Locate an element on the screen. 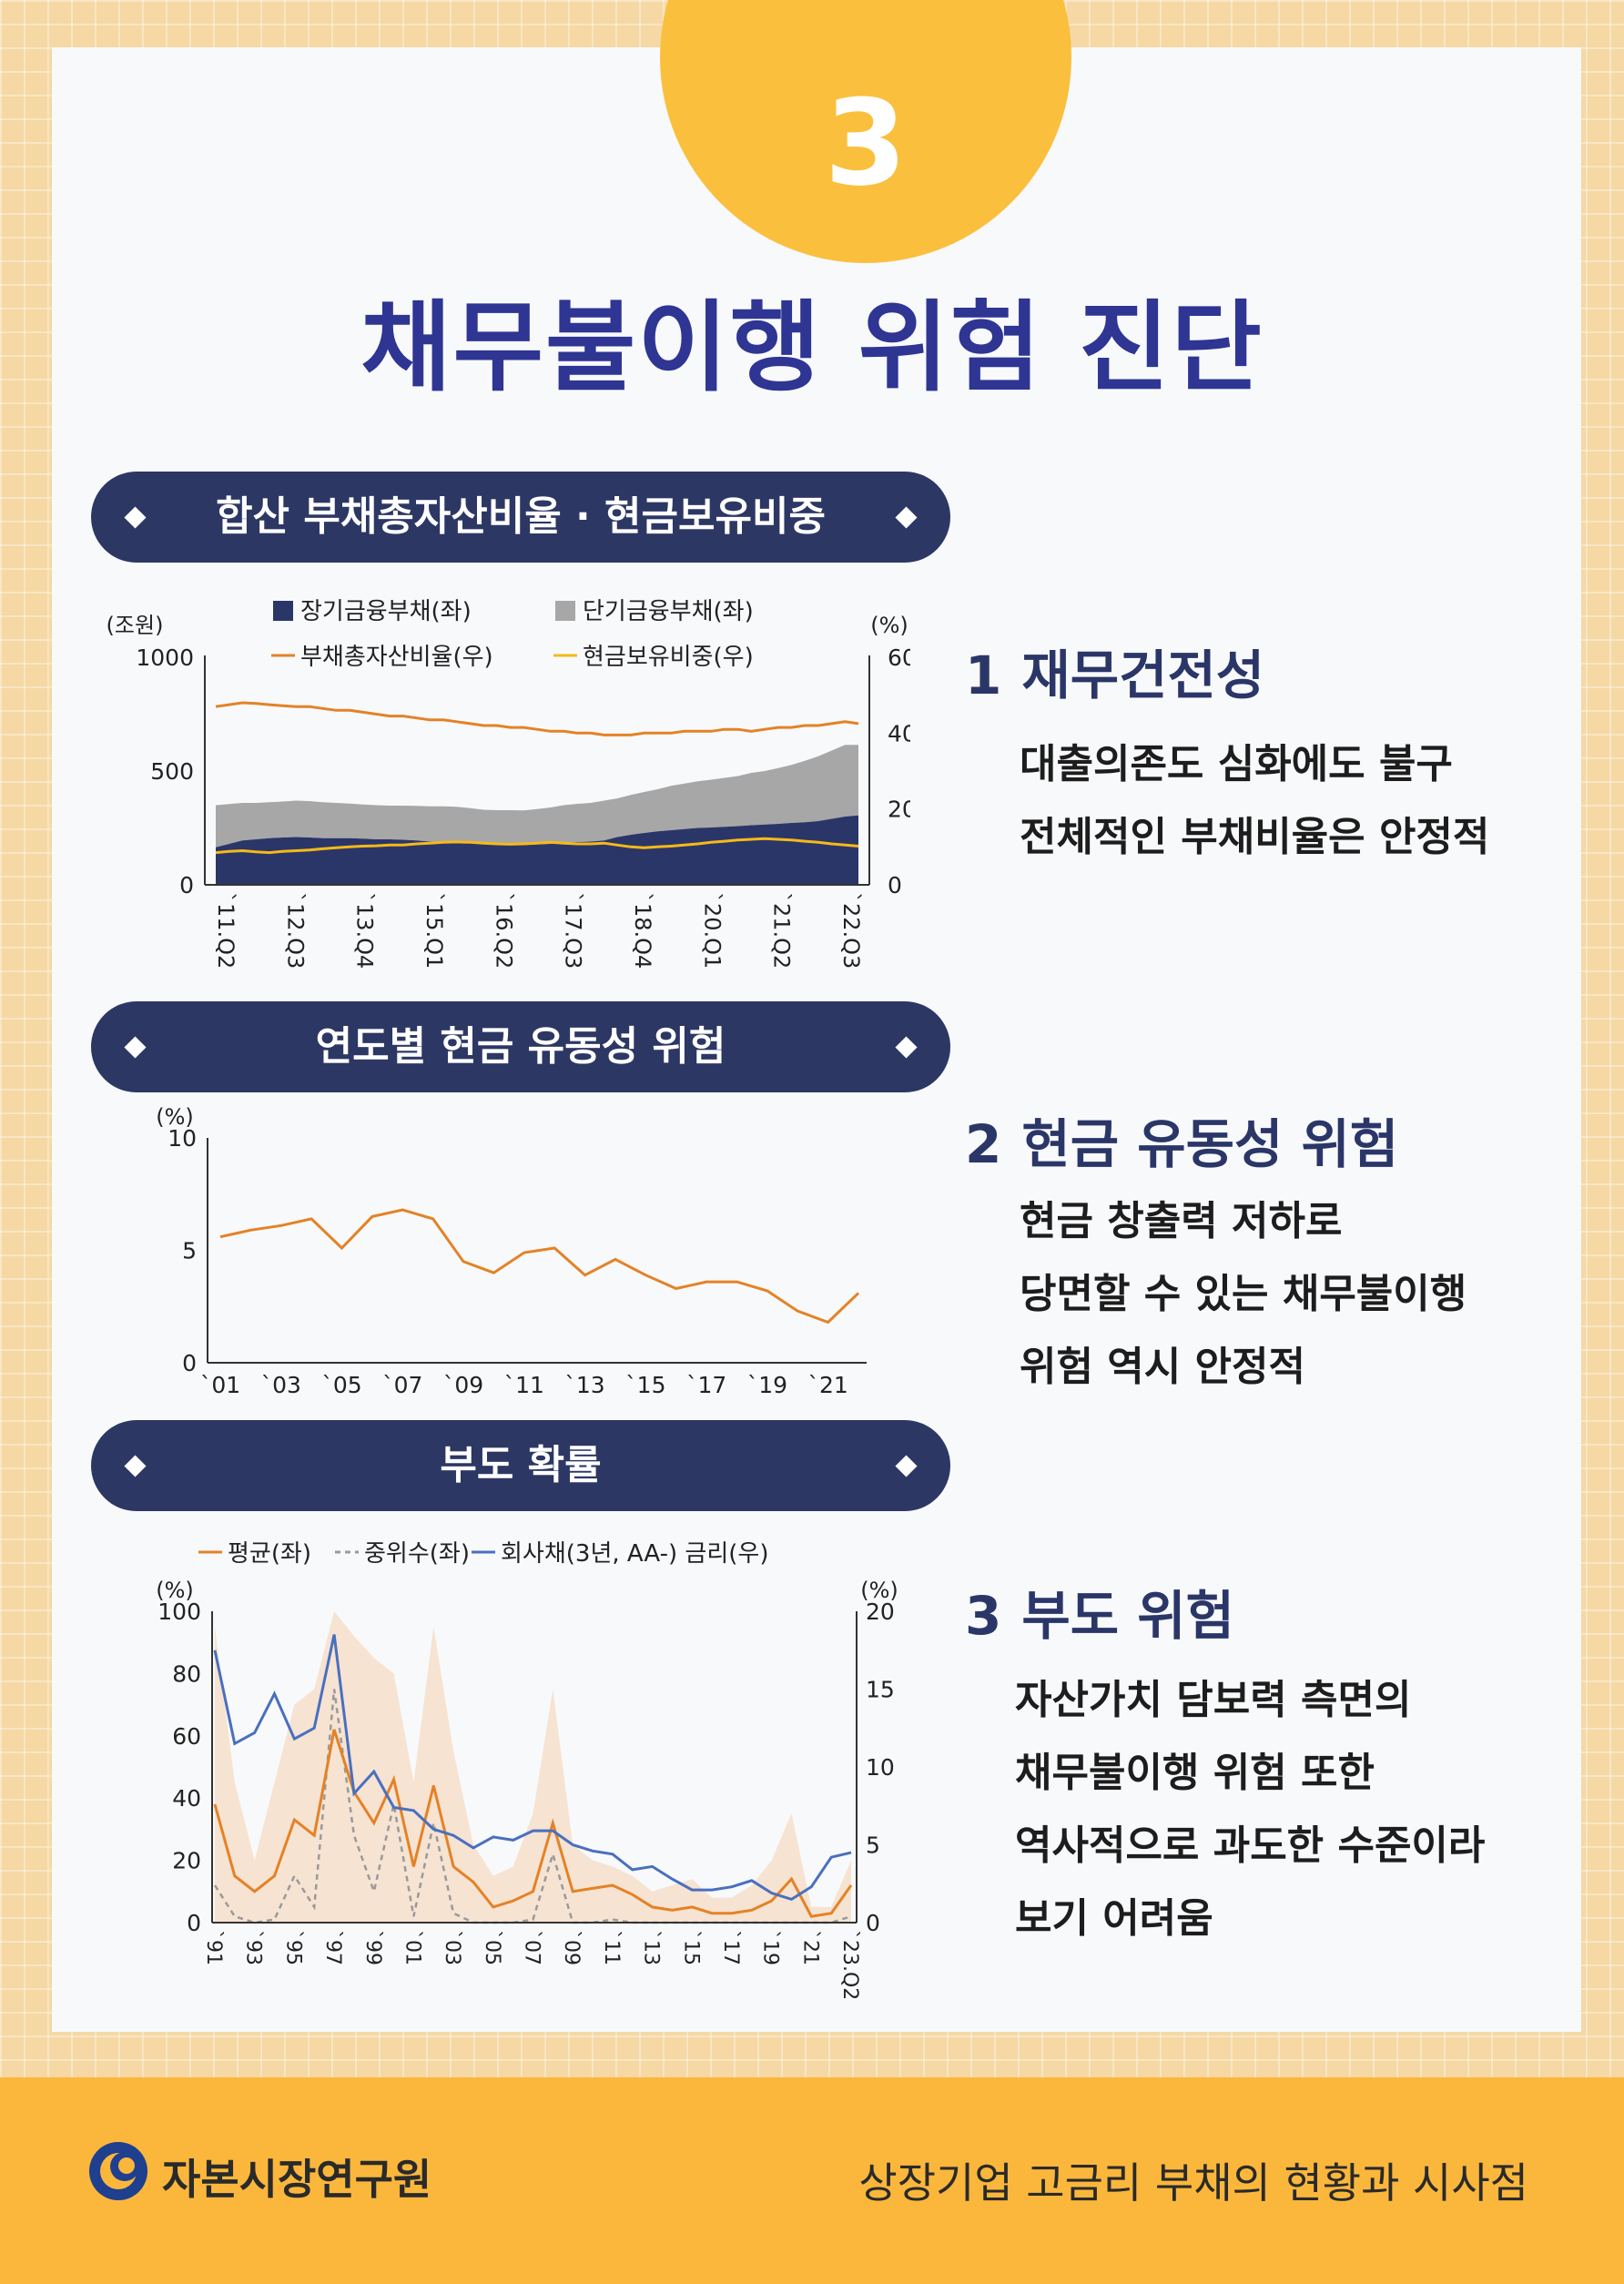  y-right-tick-label: 20 is located at coordinates (880, 1612).